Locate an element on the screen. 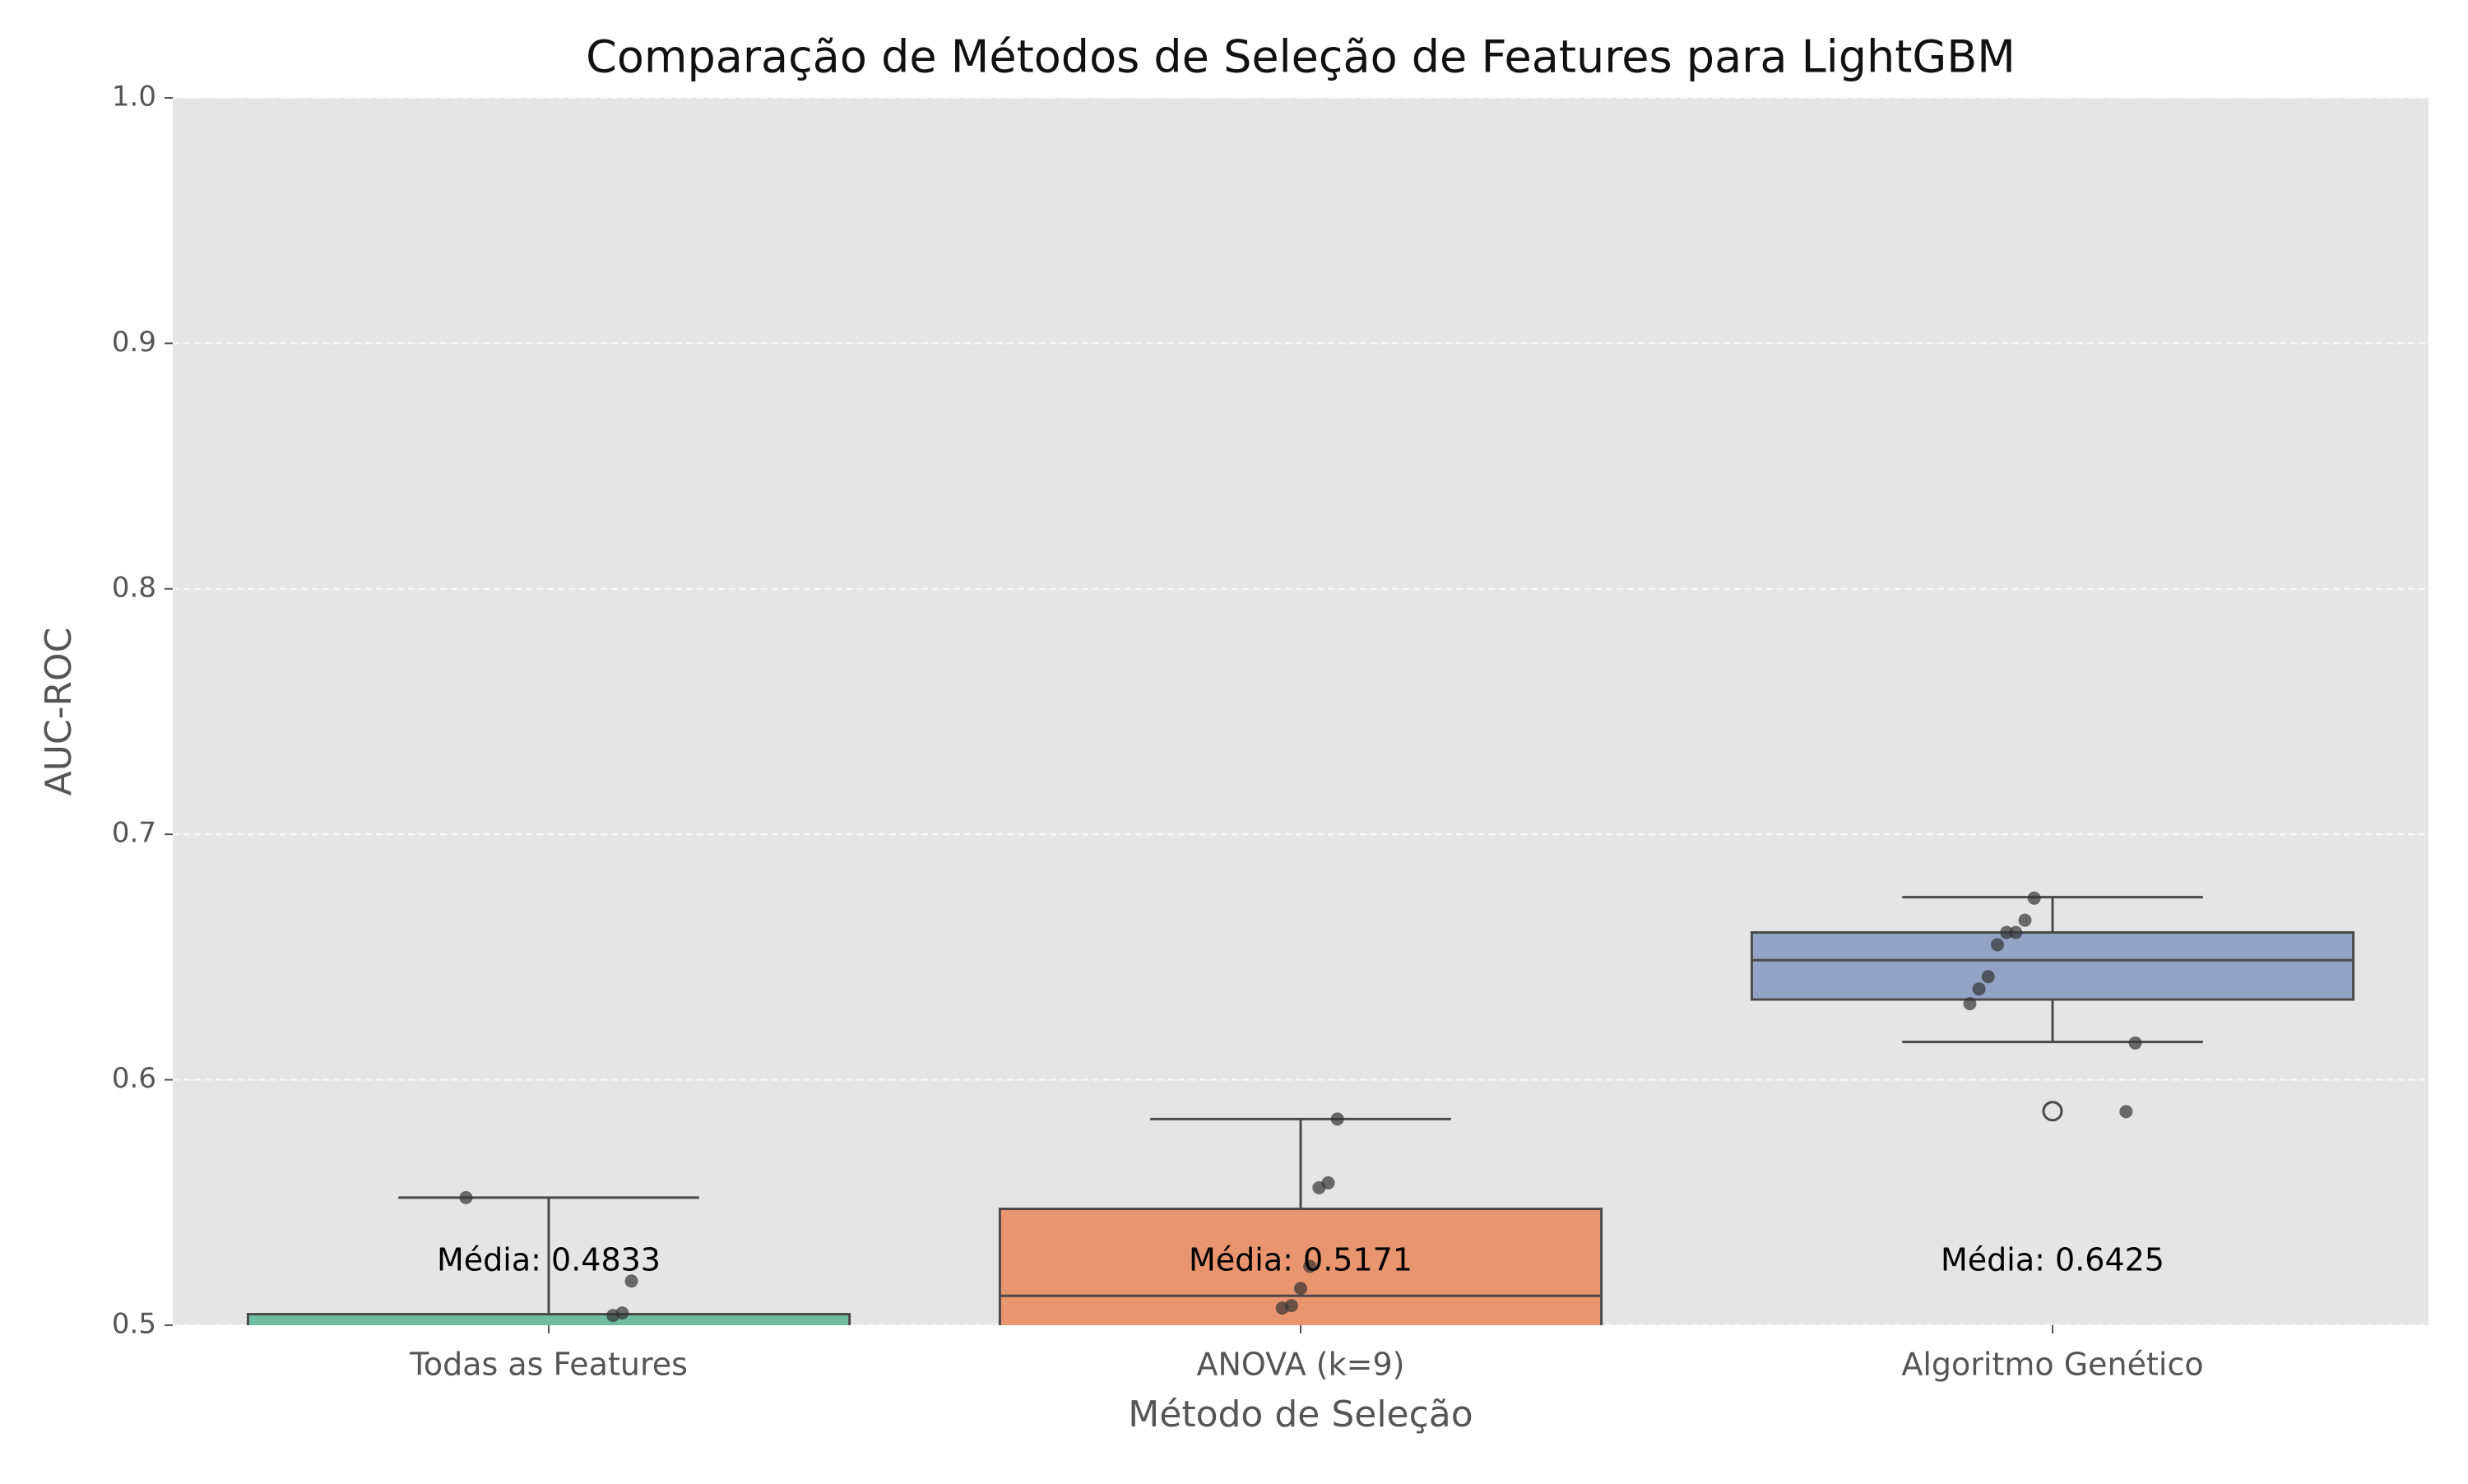 The height and width of the screenshot is (1484, 2468). y-tick-label: 0.6 is located at coordinates (134, 1078).